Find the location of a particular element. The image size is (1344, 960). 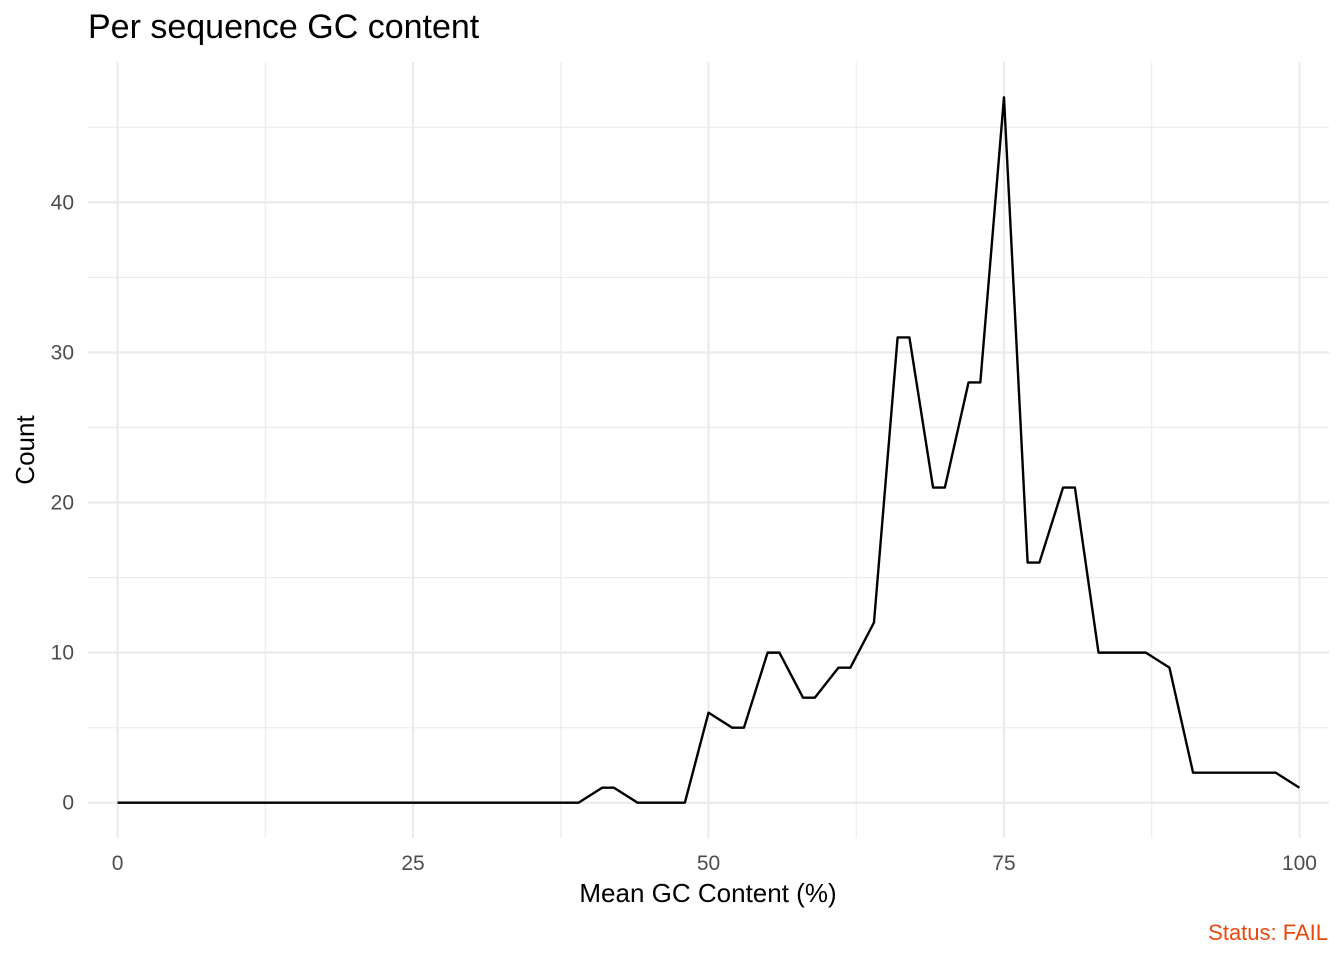

y-axis-ticks: 0 10 20 30 40 is located at coordinates (62, 502).